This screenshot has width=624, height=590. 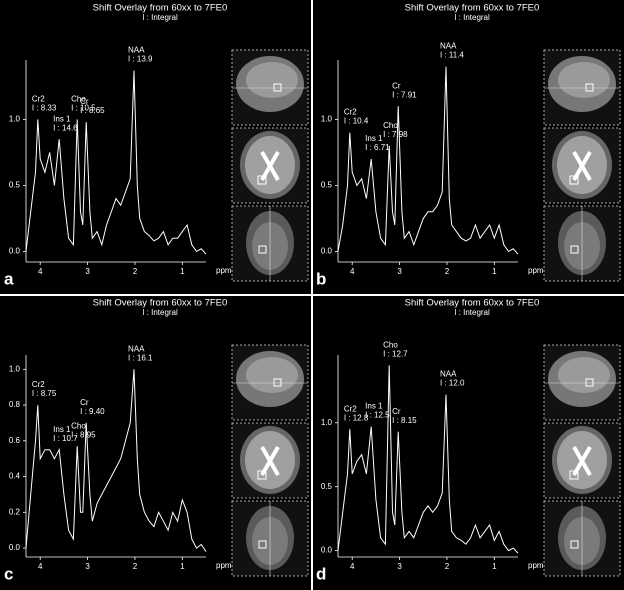 What do you see at coordinates (9, 278) in the screenshot?
I see `panel-letter: a` at bounding box center [9, 278].